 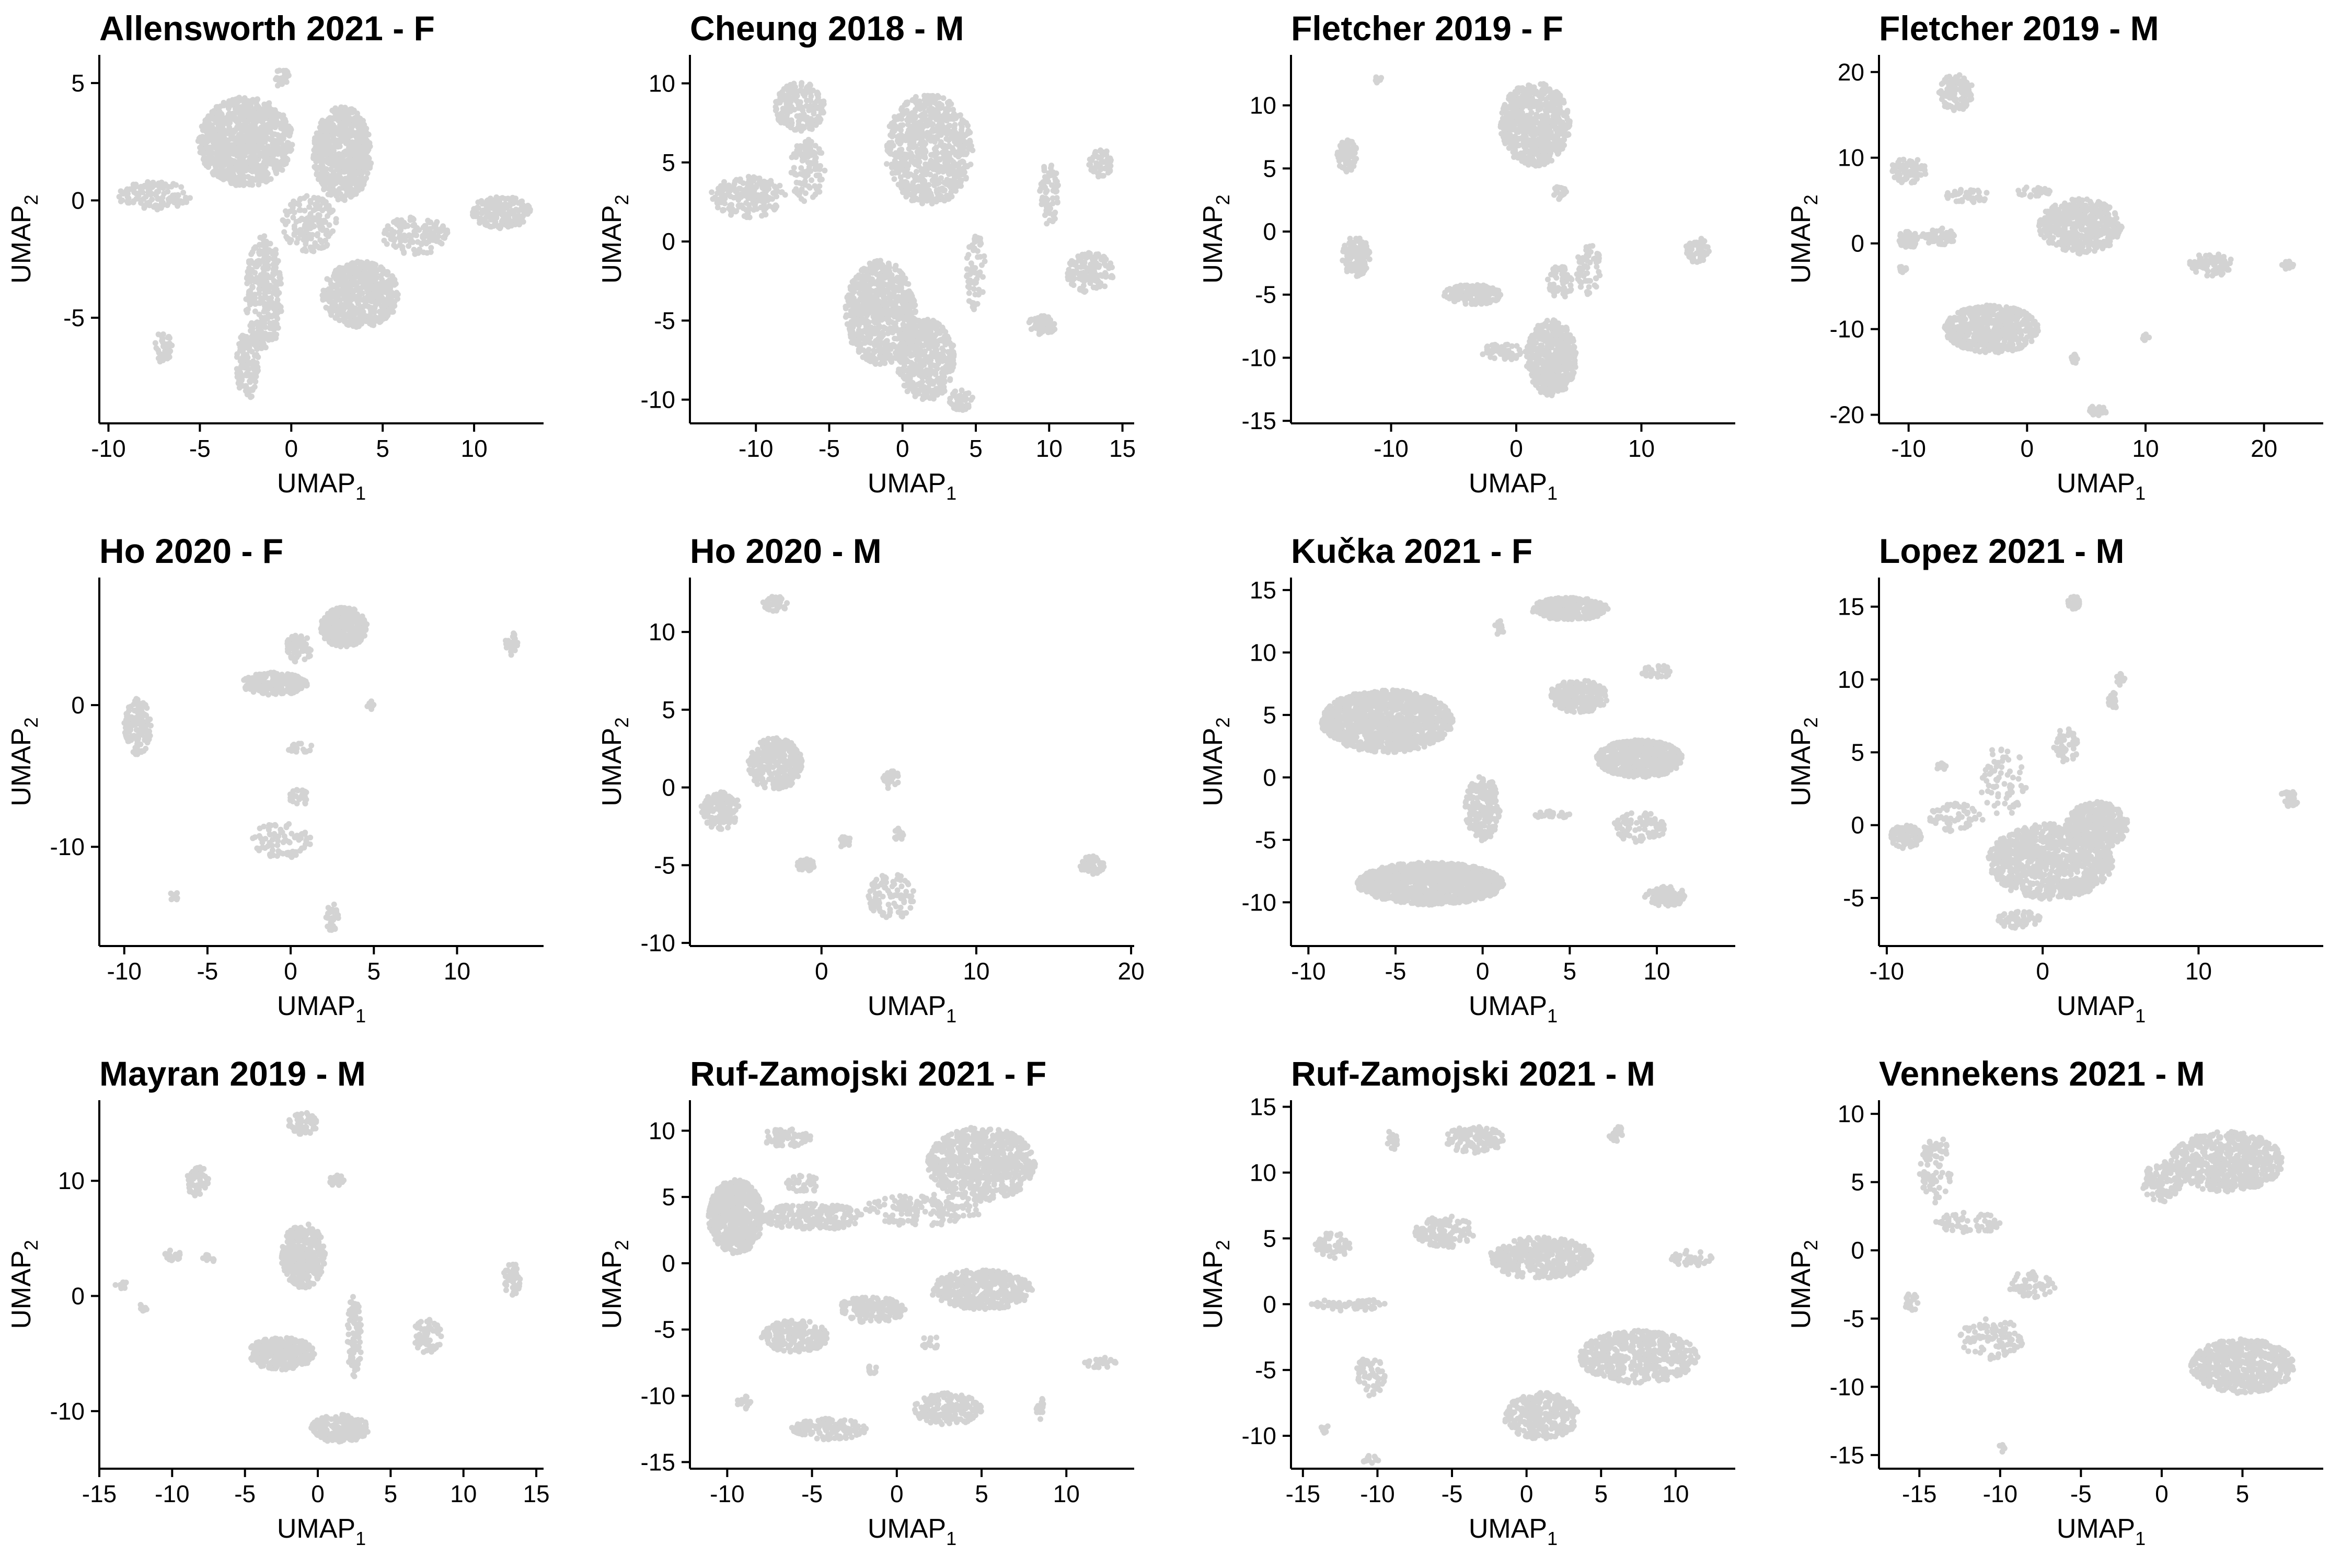 I want to click on x-tick-label: -5, so click(x=200, y=448).